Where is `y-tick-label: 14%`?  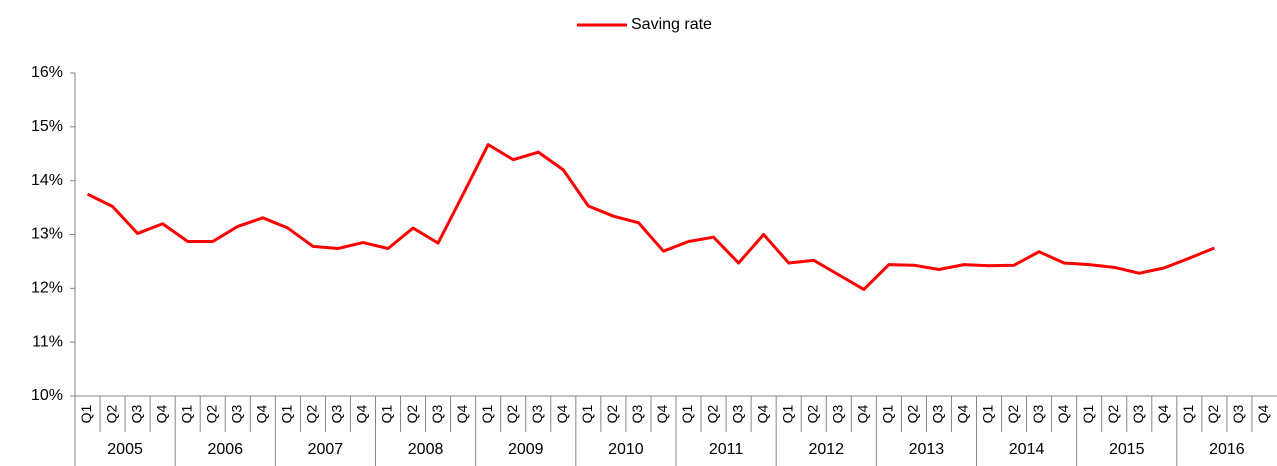 y-tick-label: 14% is located at coordinates (47, 180).